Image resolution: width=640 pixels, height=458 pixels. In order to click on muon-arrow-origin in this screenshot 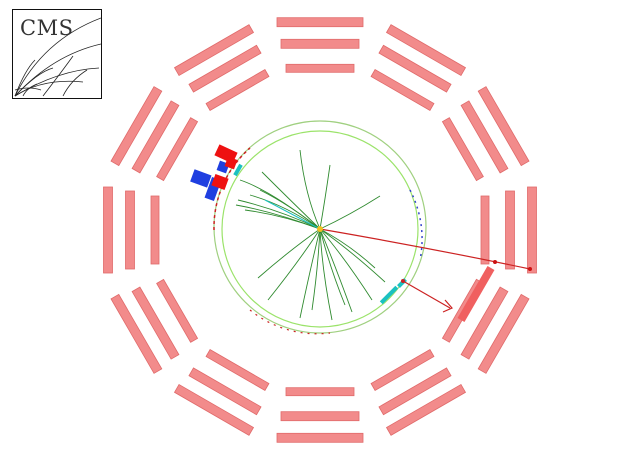, I will do `click(403, 281)`.